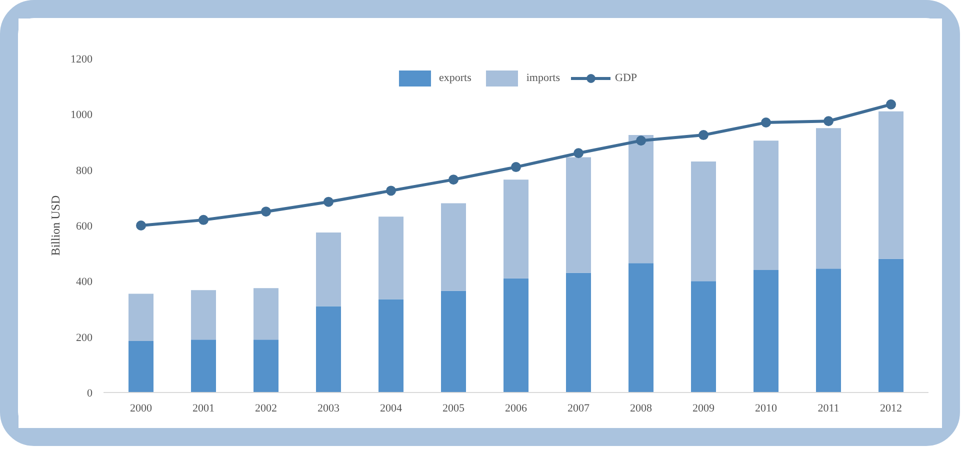 Image resolution: width=970 pixels, height=454 pixels. Describe the element at coordinates (626, 78) in the screenshot. I see `legend-label: GDP` at that location.